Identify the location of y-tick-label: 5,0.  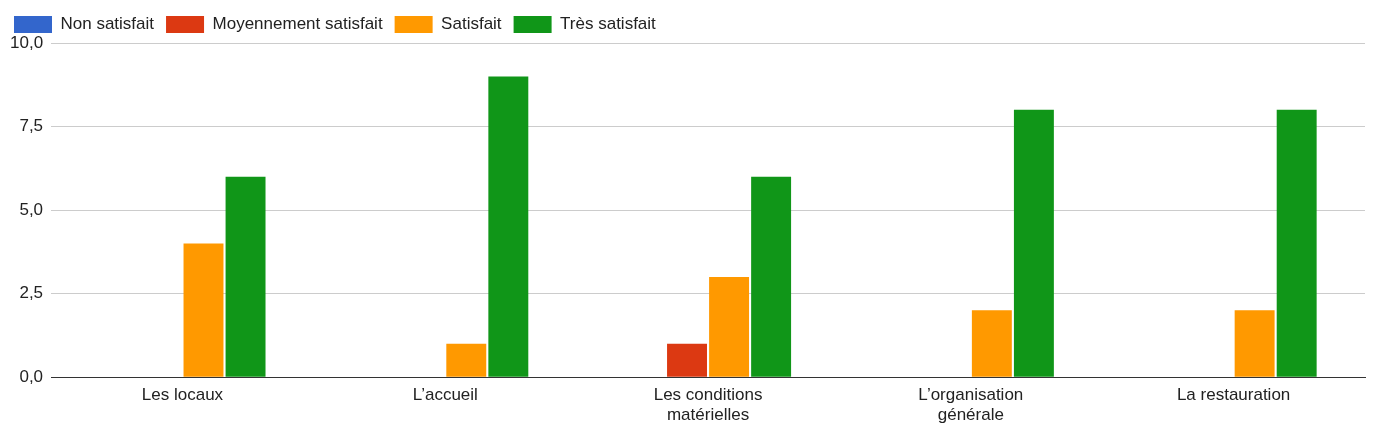
(31, 209).